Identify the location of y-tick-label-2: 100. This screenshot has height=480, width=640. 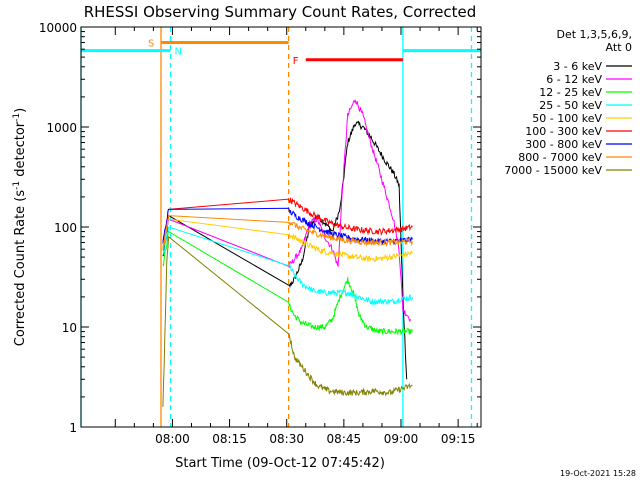
(65, 228).